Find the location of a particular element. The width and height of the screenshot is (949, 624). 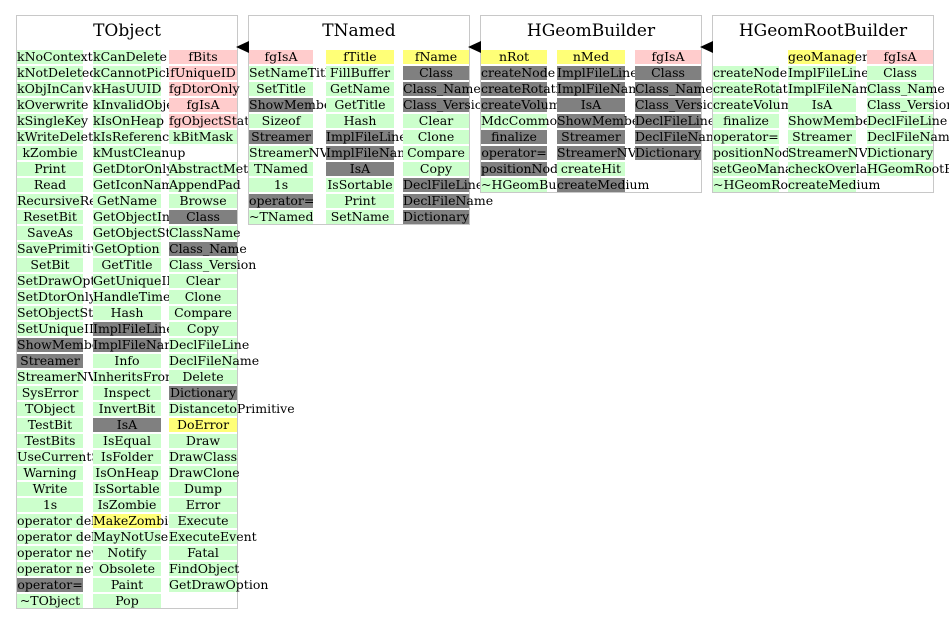

method-member: kObjInCanvas is located at coordinates (61, 88).